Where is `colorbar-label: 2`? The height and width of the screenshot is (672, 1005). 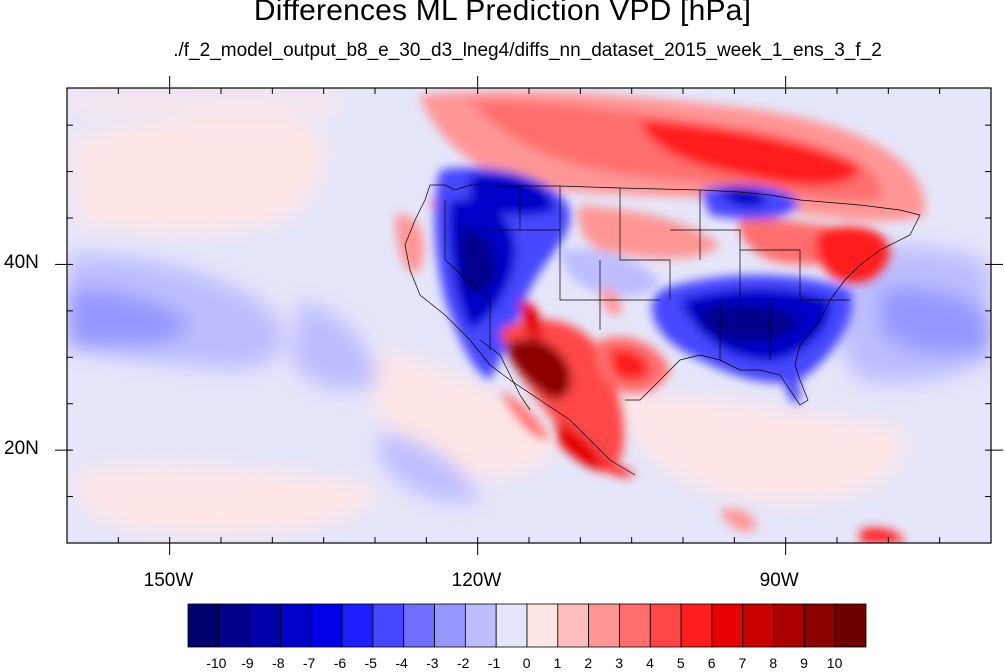 colorbar-label: 2 is located at coordinates (588, 663).